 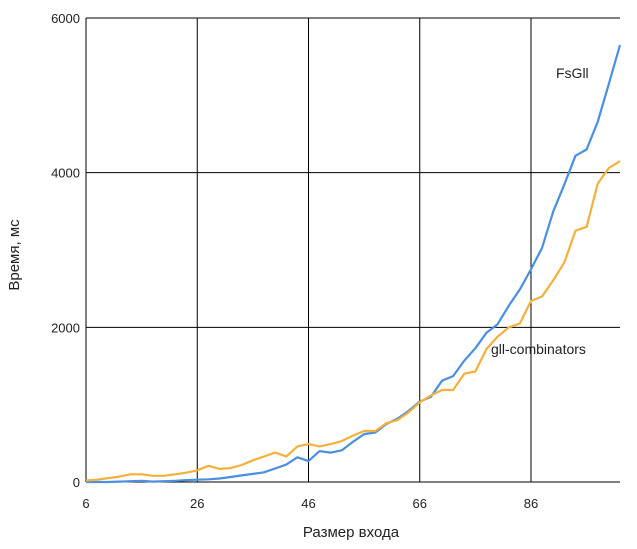 What do you see at coordinates (76, 482) in the screenshot?
I see `y-tick-label: 0` at bounding box center [76, 482].